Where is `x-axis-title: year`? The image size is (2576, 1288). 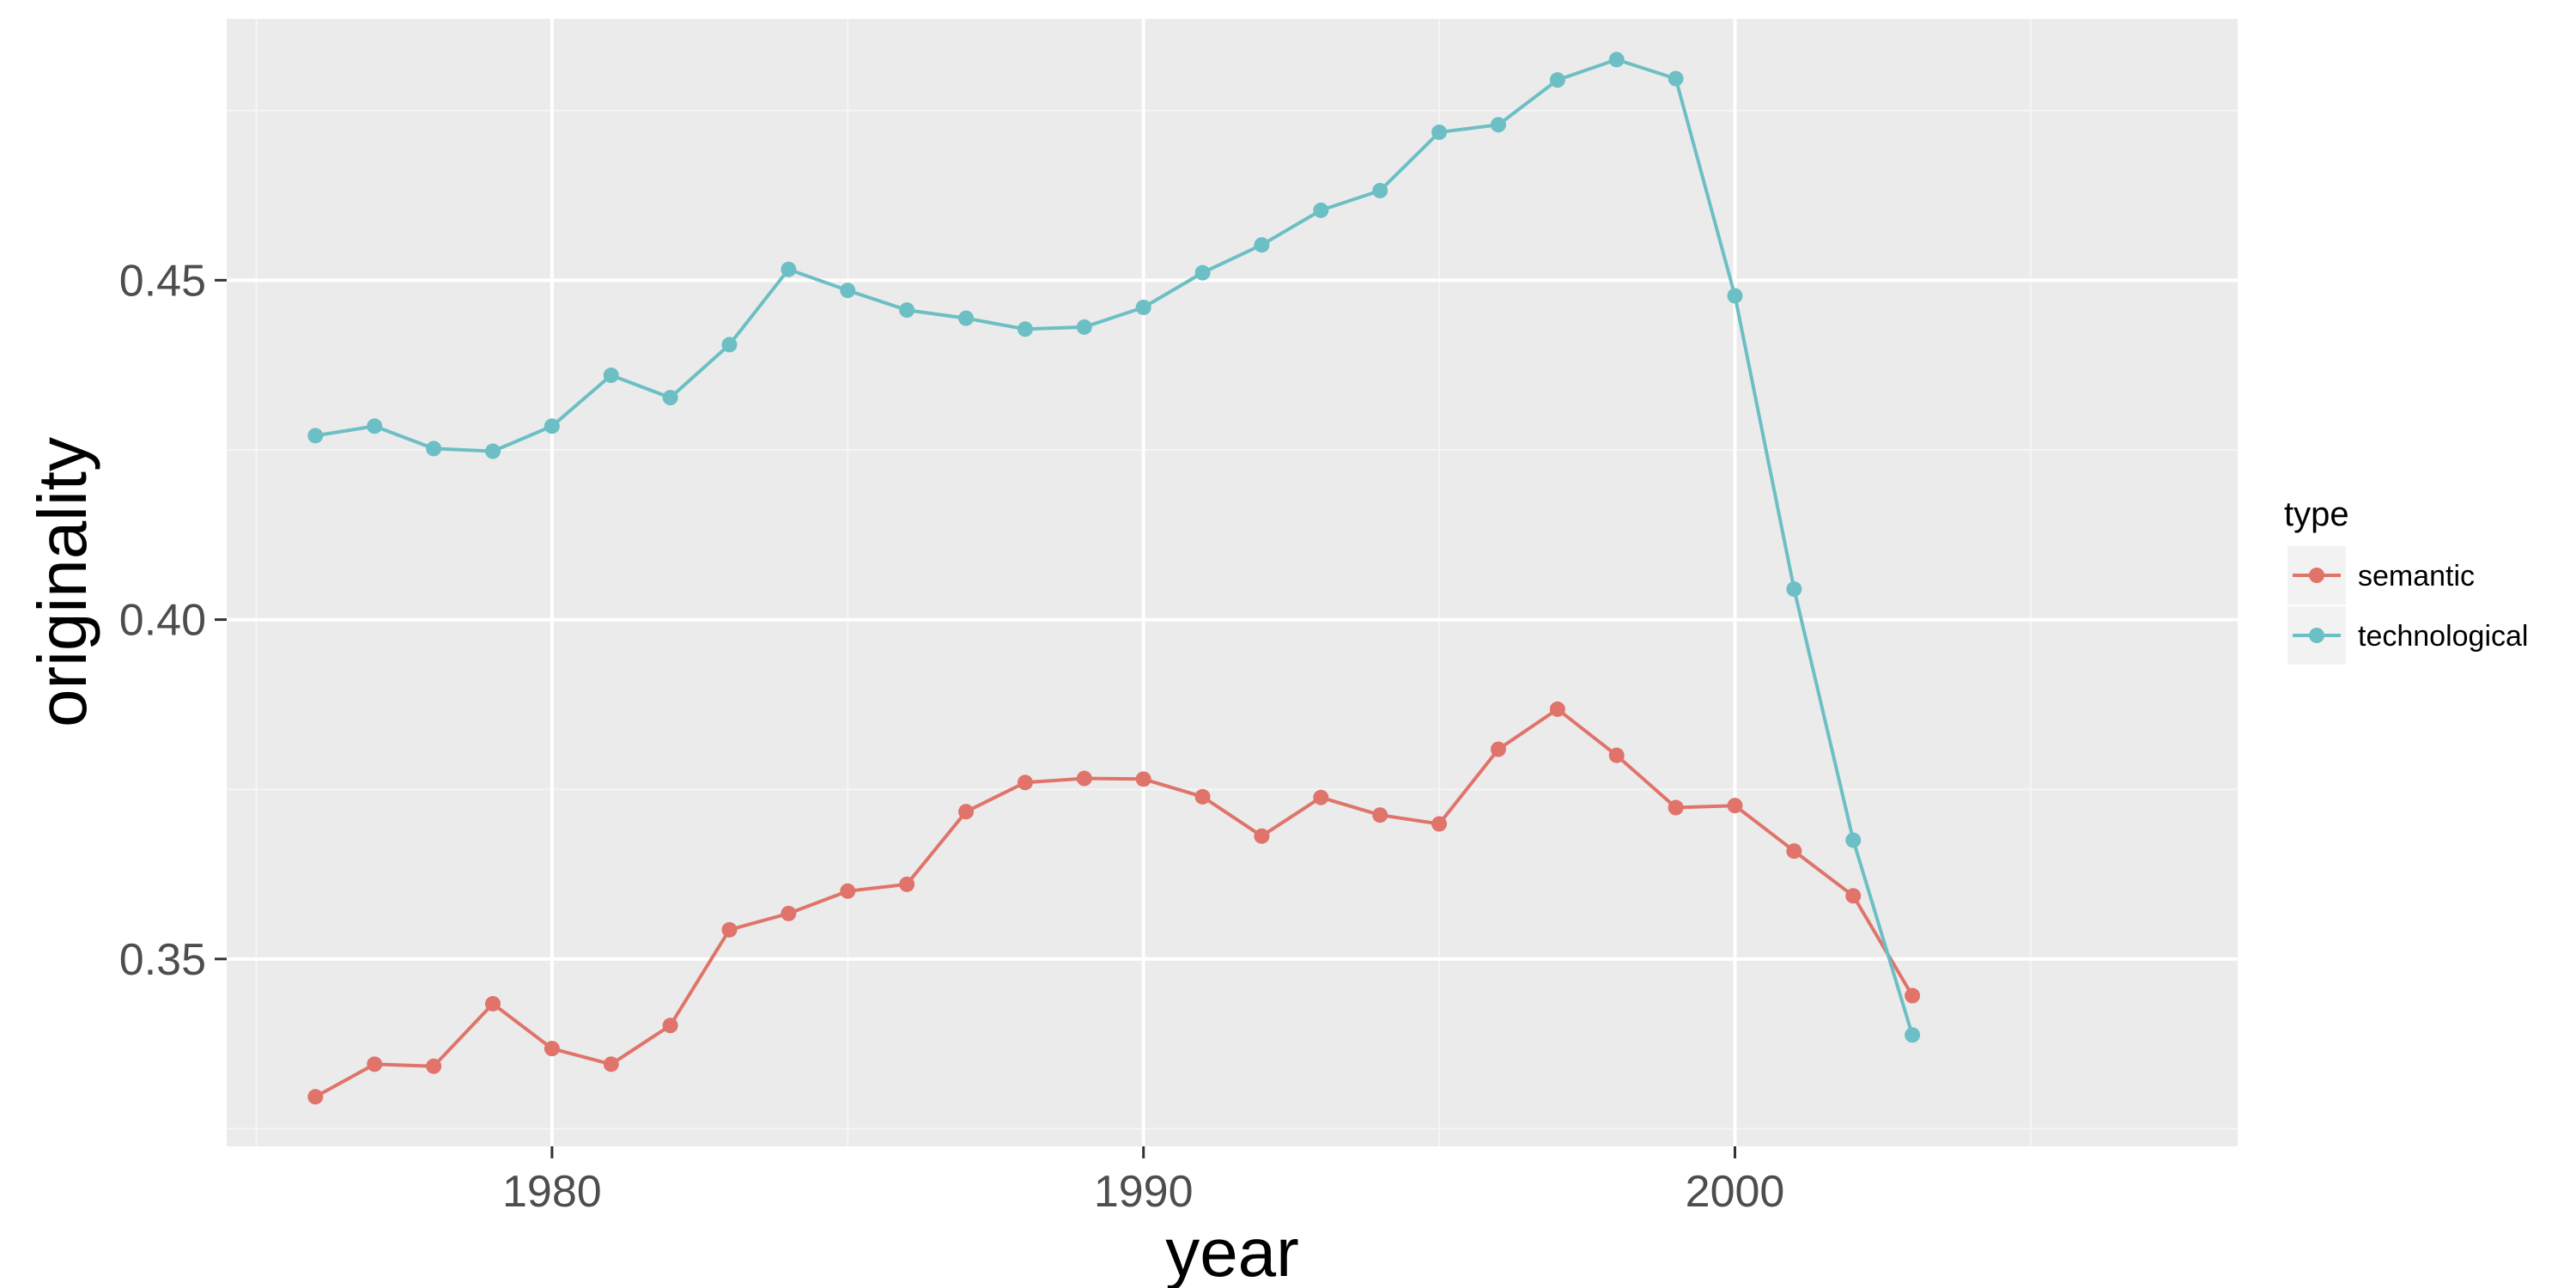 x-axis-title: year is located at coordinates (1232, 1251).